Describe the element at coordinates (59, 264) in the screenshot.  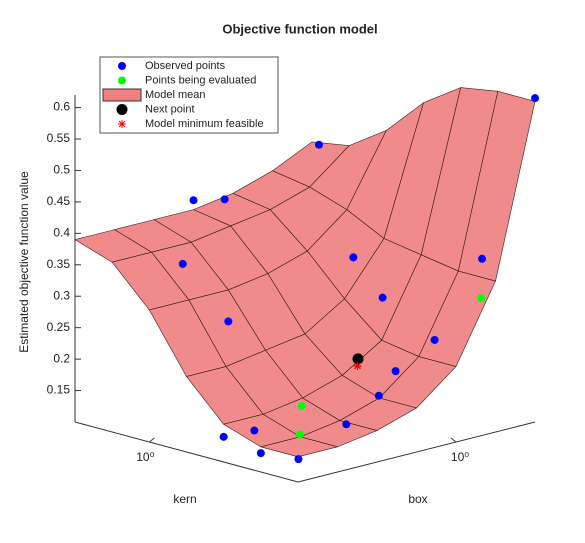
I see `z-tick-label: 0.35` at that location.